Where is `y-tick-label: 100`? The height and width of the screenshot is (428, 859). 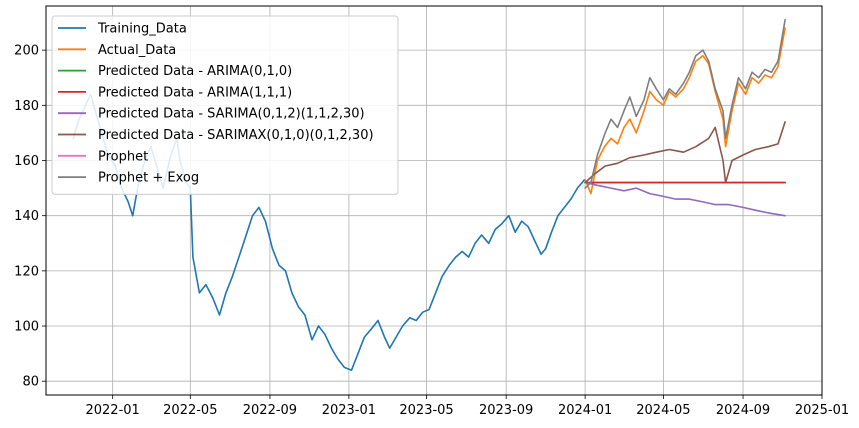
y-tick-label: 100 is located at coordinates (26, 327).